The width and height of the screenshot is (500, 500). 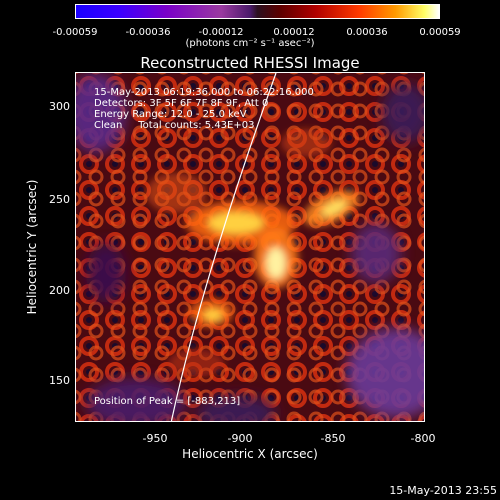 I want to click on info-energy-range: Energy Range: 12.0 - 25.0 keV, so click(x=170, y=114).